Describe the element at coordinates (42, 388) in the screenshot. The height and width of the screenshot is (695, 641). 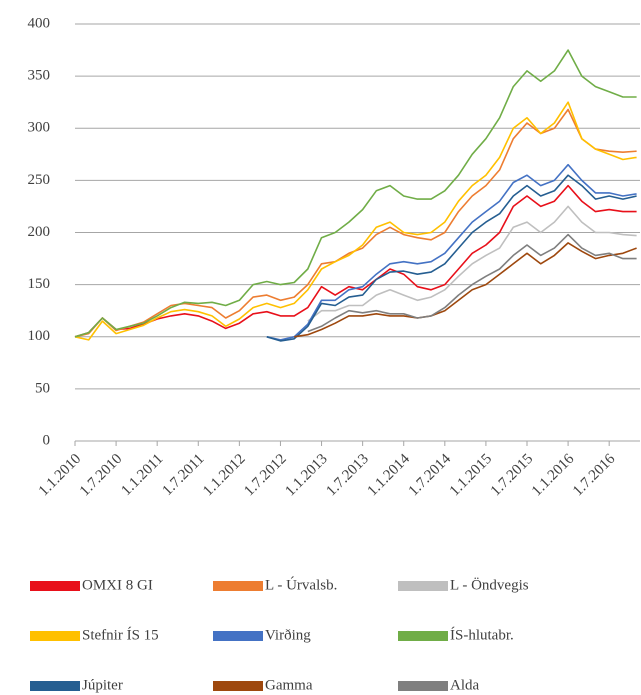
I see `y-tick-label: 50` at that location.